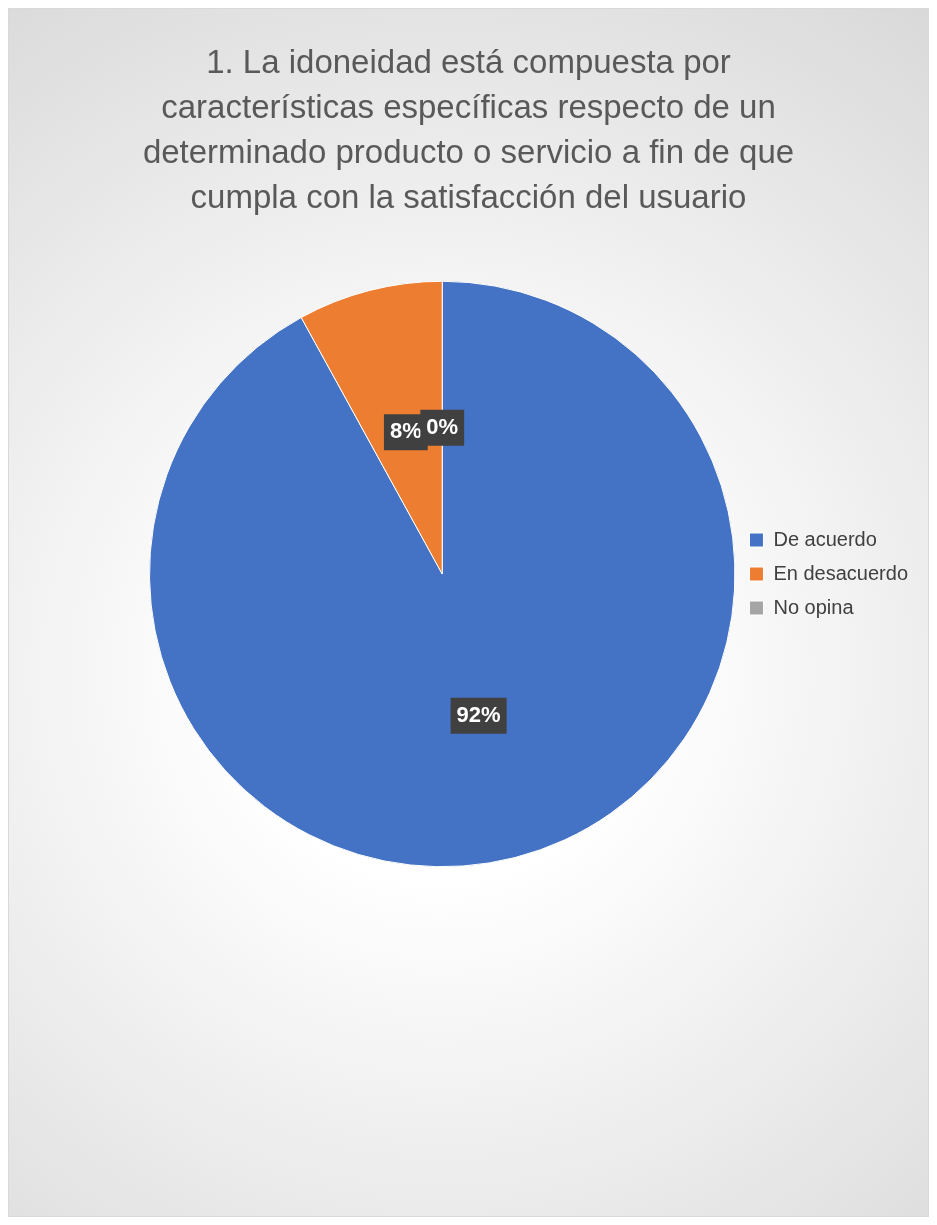  Describe the element at coordinates (478, 714) in the screenshot. I see `data-label: 92%` at that location.